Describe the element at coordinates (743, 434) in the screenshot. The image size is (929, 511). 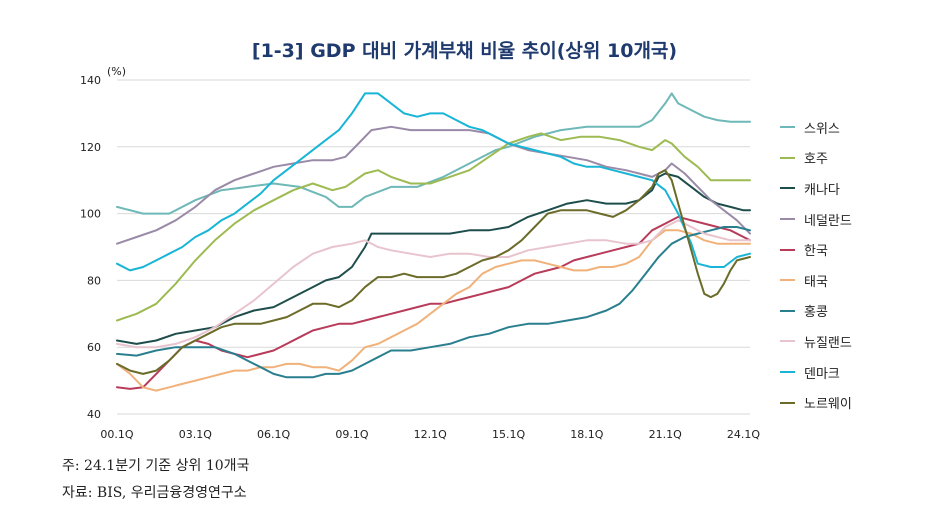
I see `x-tick-label: 24.1Q` at that location.